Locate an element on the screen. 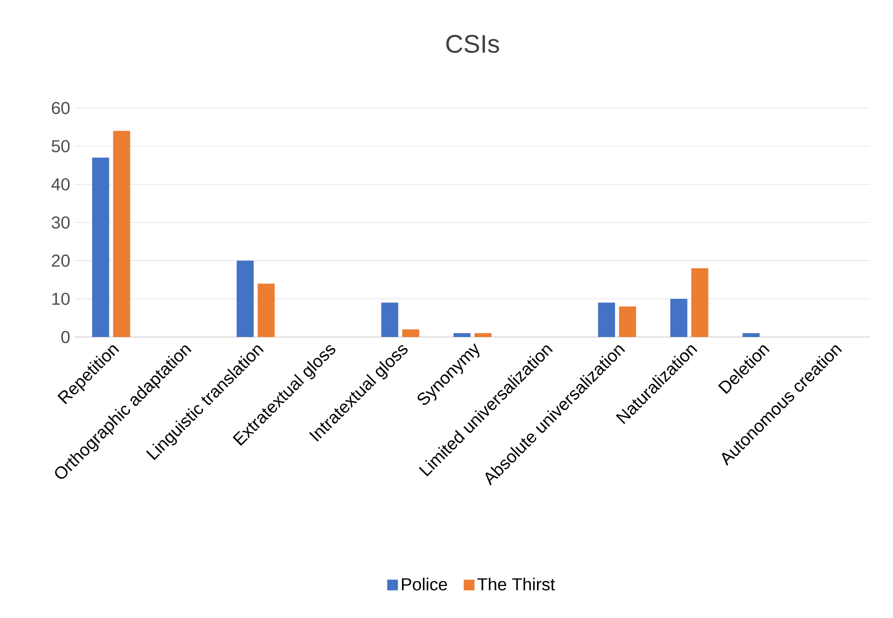 The height and width of the screenshot is (618, 893). y-tick-label: 60 is located at coordinates (61, 108).